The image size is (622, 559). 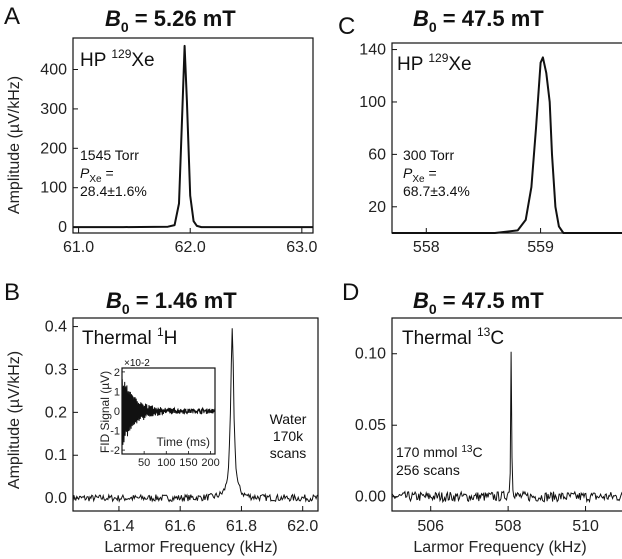 I want to click on panel-b-xtick-label: 61.6, so click(x=180, y=526).